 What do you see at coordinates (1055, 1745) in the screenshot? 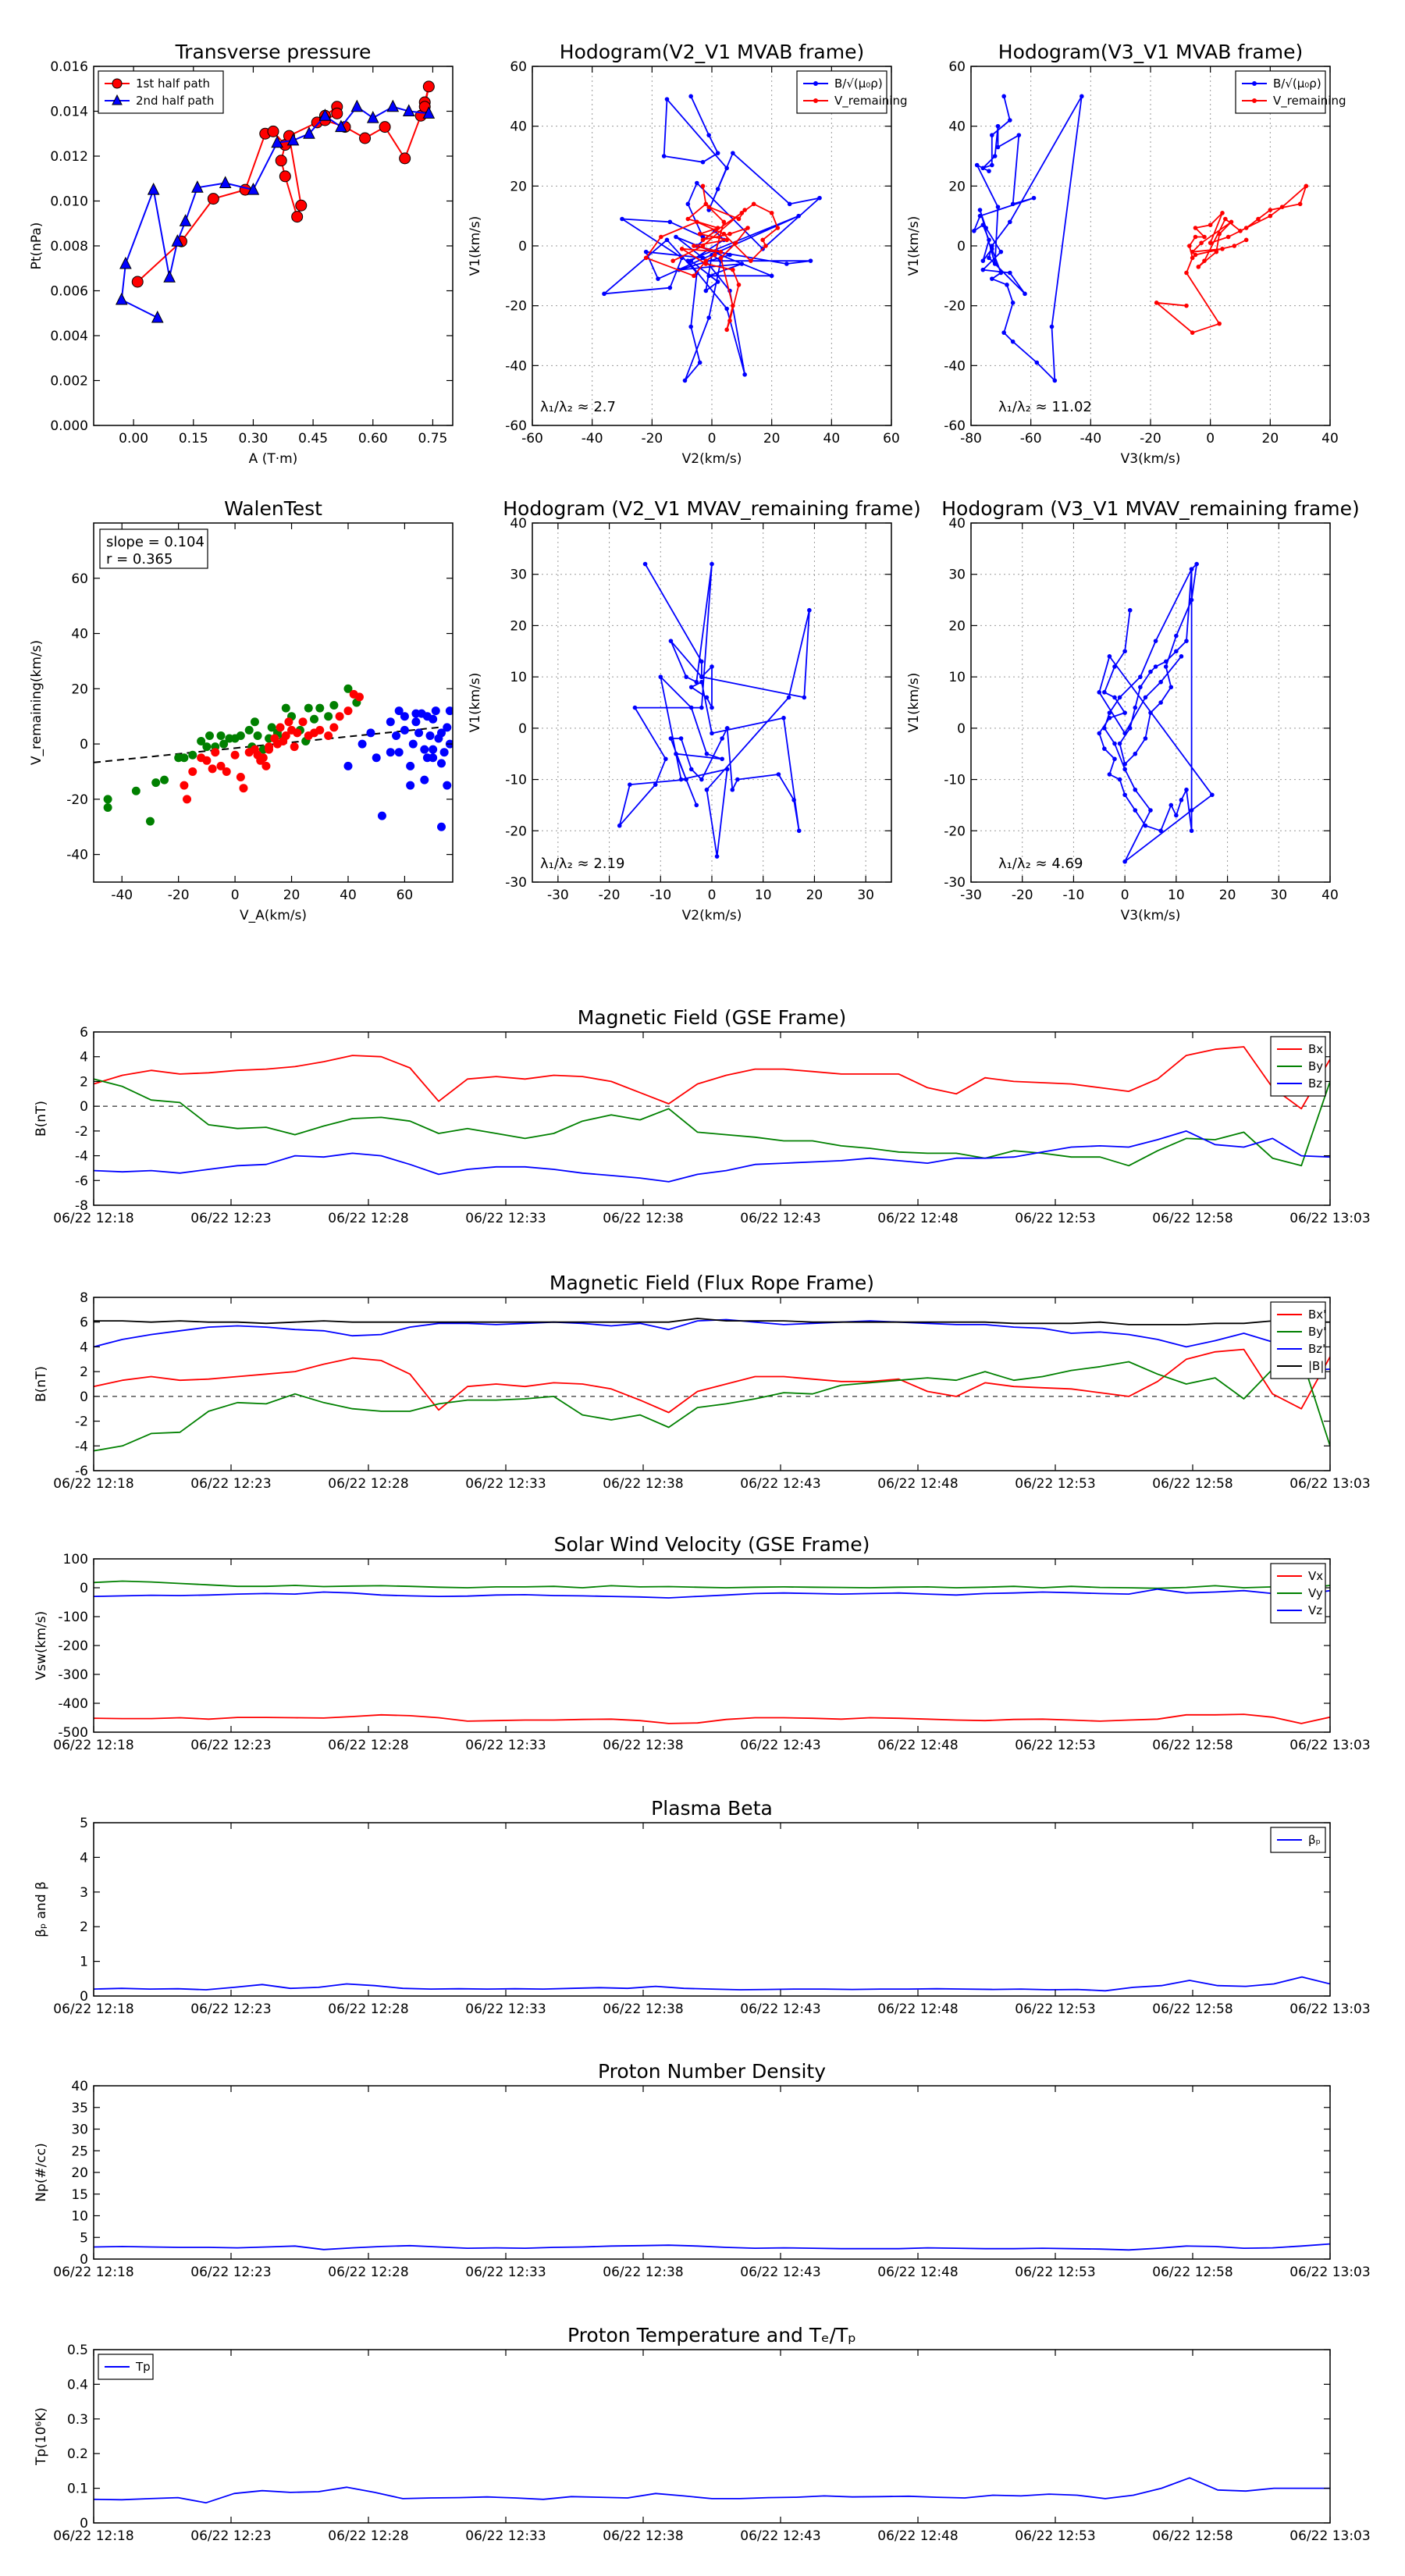
I see `x-tick-label: 06/22 12:53` at bounding box center [1055, 1745].